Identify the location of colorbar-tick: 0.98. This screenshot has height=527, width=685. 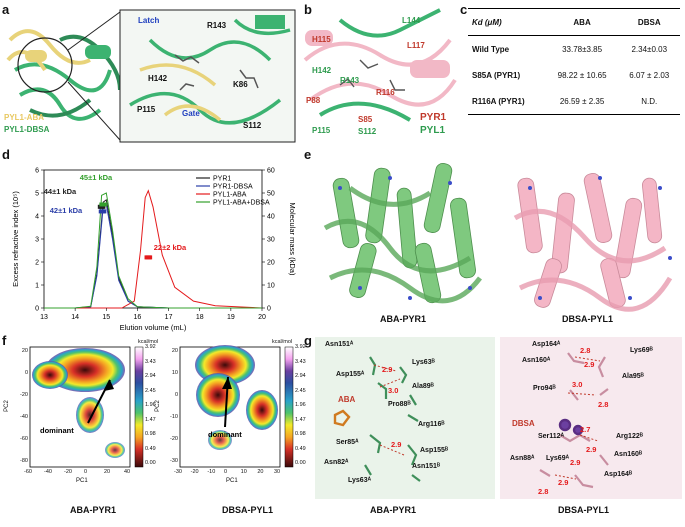
(150, 434).